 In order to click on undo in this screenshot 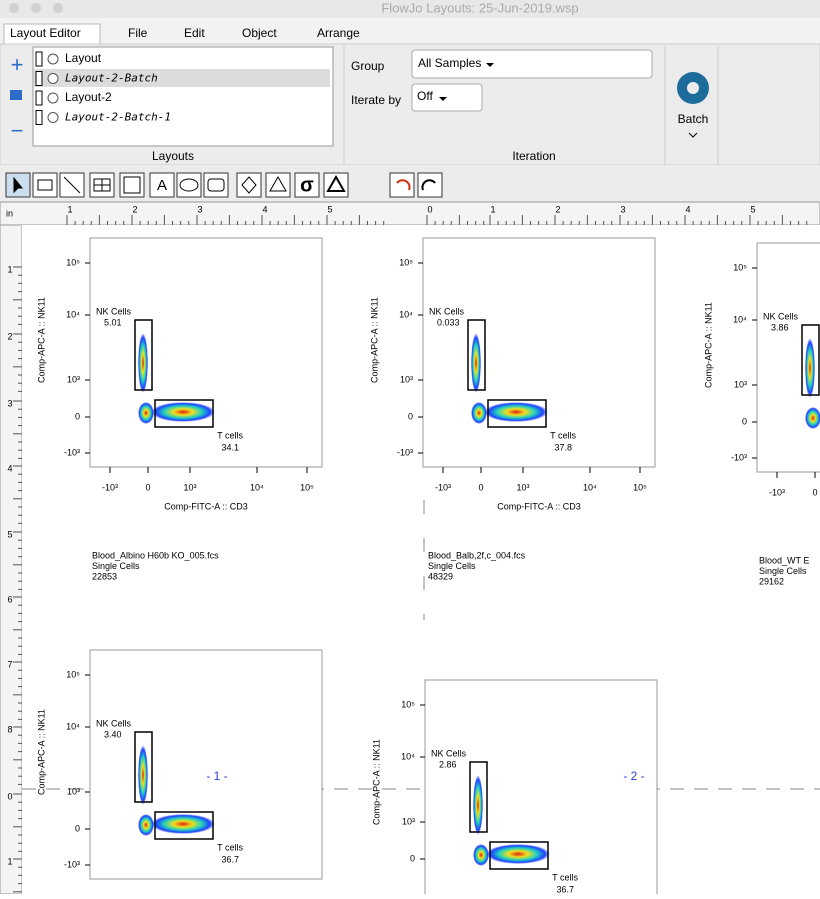, I will do `click(402, 185)`.